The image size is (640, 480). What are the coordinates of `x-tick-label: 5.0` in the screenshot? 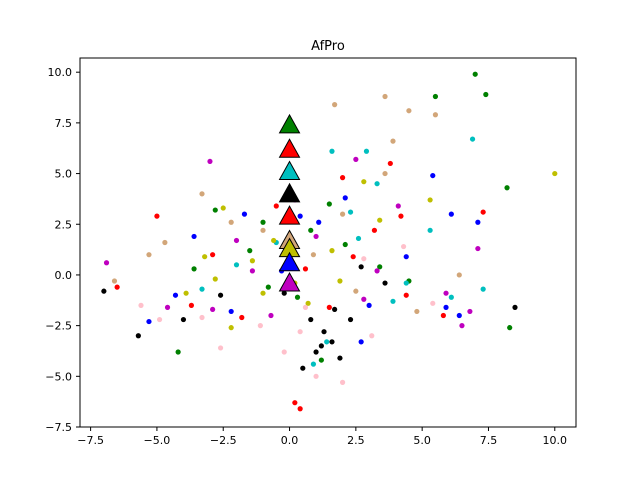 It's located at (422, 440).